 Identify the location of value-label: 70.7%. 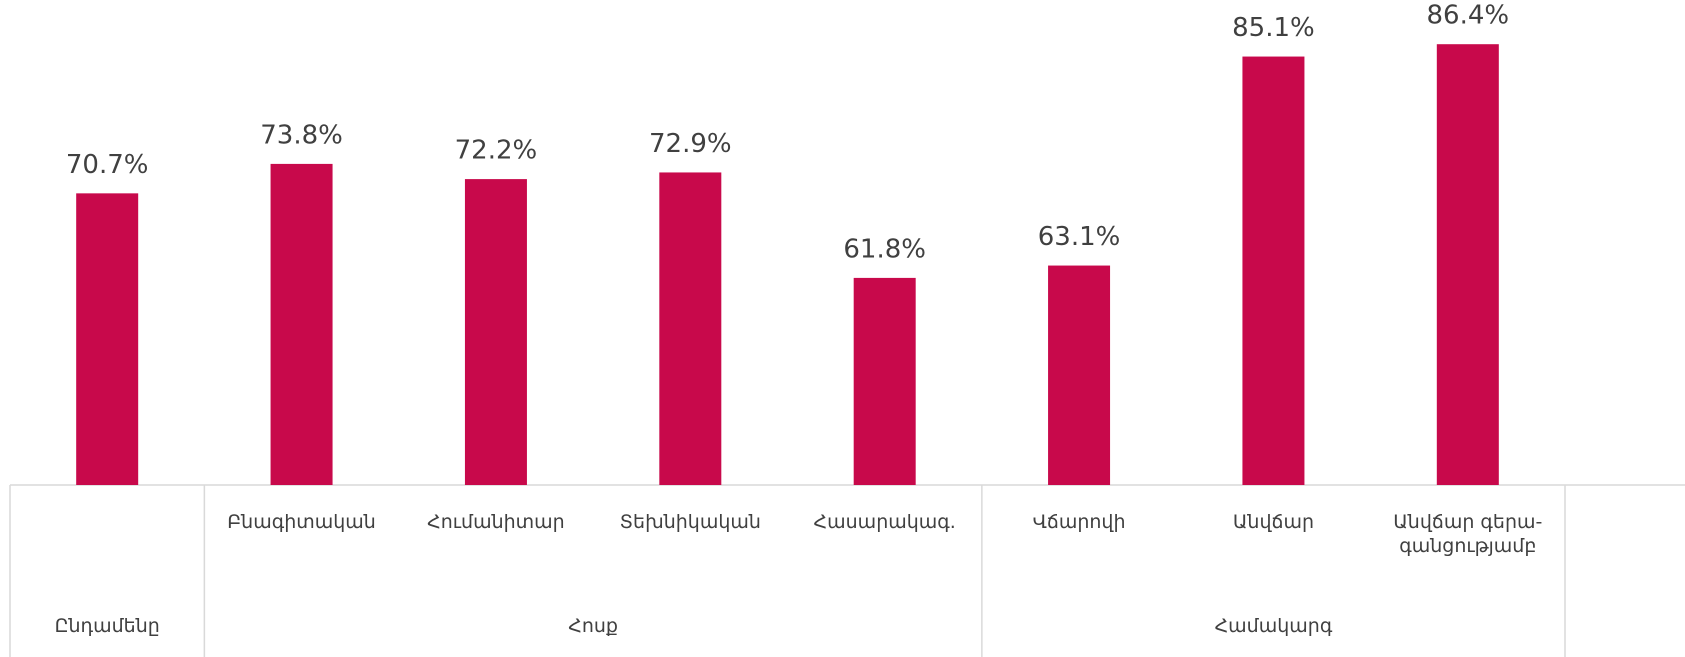
(107, 165).